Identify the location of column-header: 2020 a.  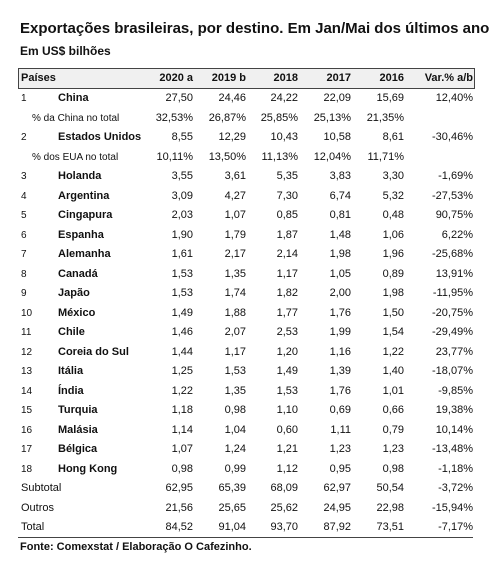
(176, 78).